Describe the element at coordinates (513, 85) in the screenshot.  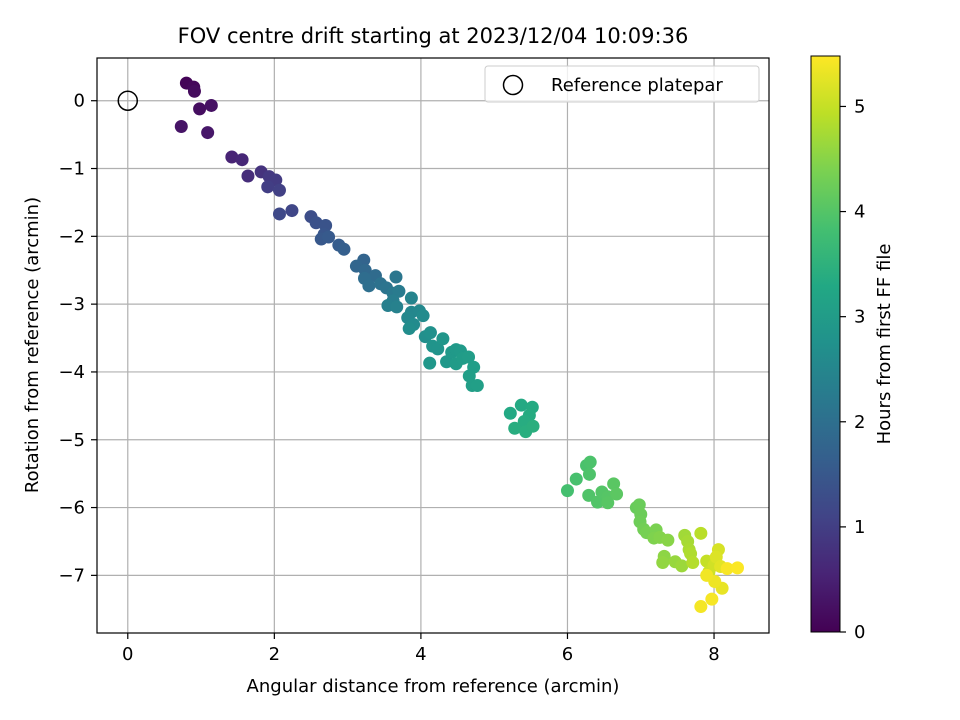
I see `legend-marker-reference` at that location.